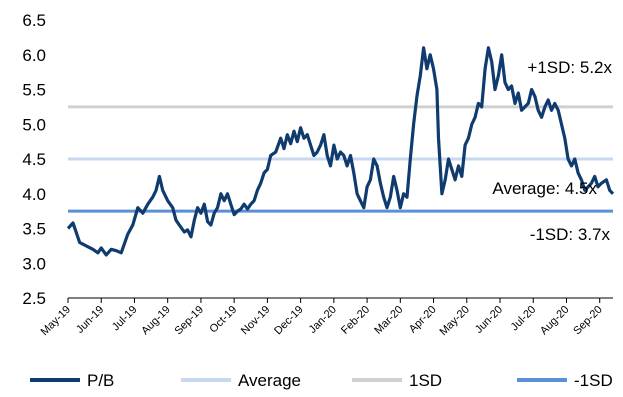  Describe the element at coordinates (34, 90) in the screenshot. I see `y-tick-label: 5.5` at that location.